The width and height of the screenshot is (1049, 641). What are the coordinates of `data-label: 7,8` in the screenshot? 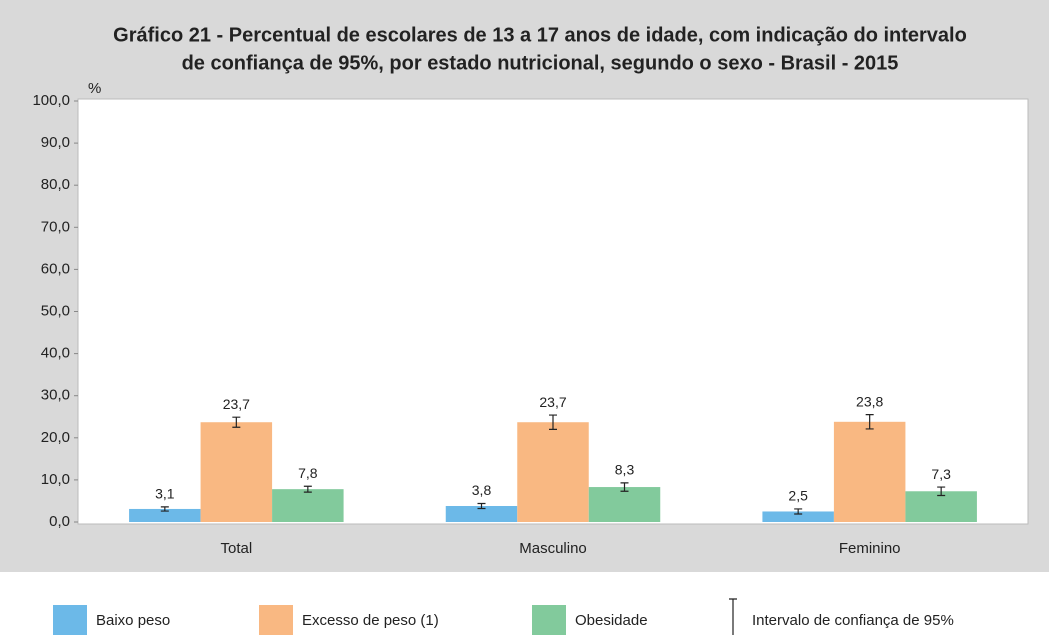 It's located at (308, 473).